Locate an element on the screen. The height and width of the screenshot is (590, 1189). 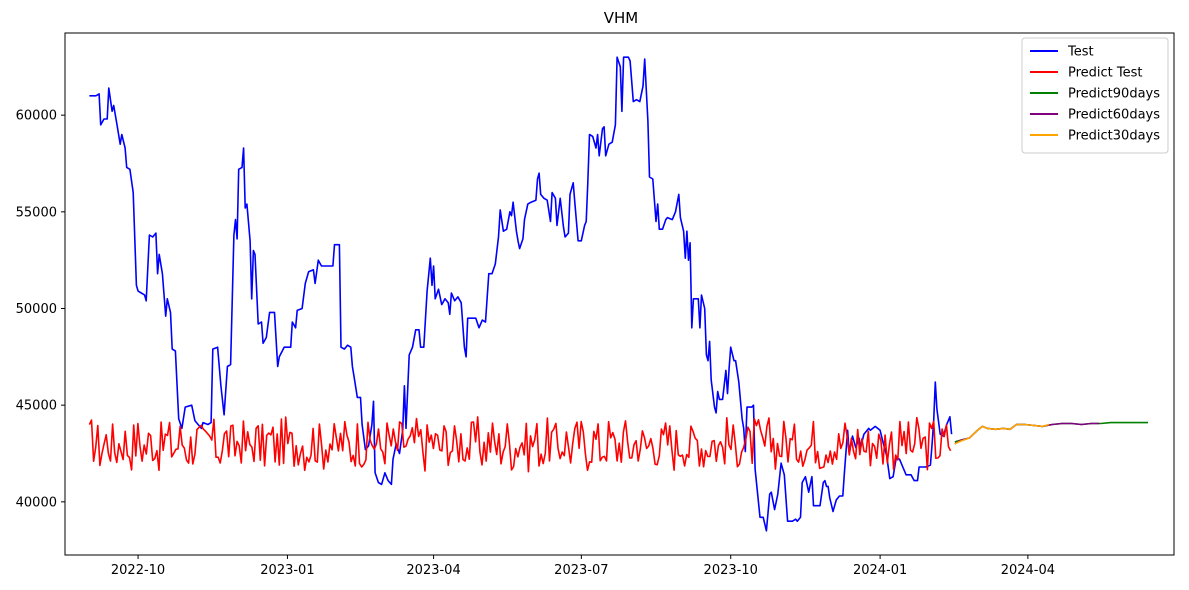
x-tick-label: 2023-07 is located at coordinates (581, 570).